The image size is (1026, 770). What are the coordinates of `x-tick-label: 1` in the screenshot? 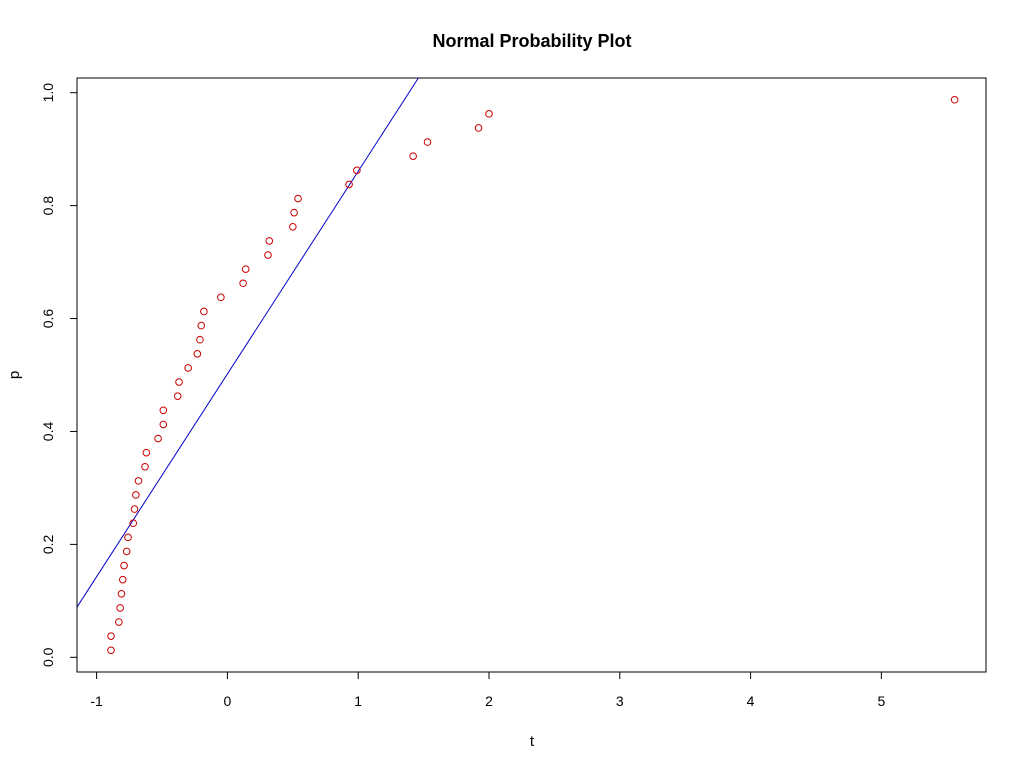 It's located at (358, 701).